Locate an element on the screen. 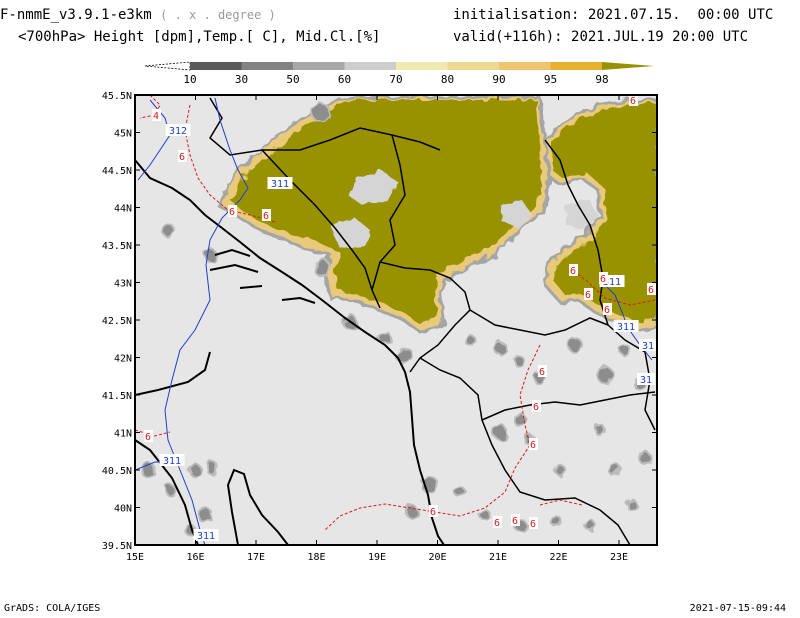 The height and width of the screenshot is (618, 800). lon-label: 18E is located at coordinates (316, 557).